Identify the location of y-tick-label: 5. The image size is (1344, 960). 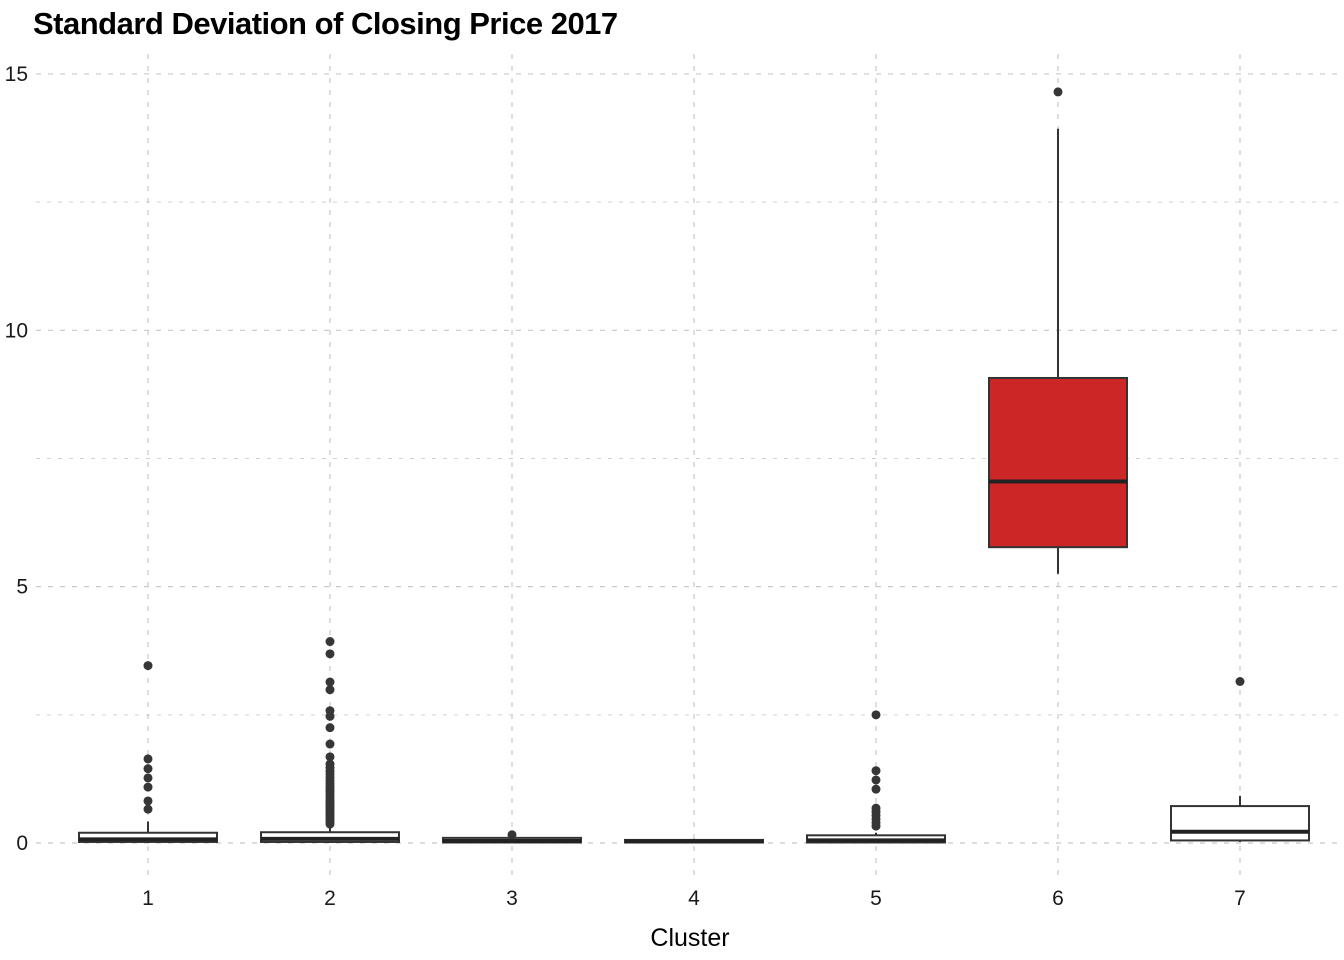
(22, 587).